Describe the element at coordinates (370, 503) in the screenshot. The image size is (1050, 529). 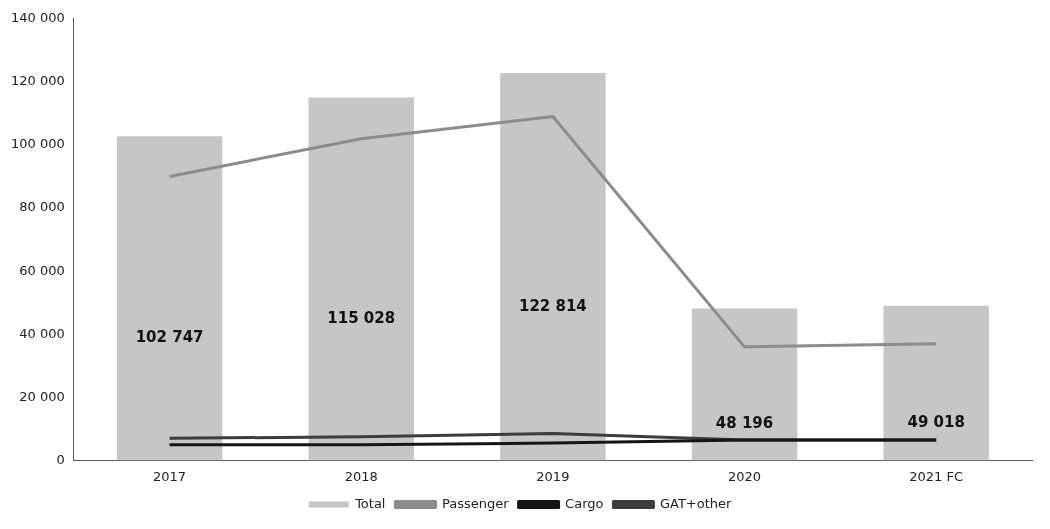
I see `legend-label: Total` at that location.